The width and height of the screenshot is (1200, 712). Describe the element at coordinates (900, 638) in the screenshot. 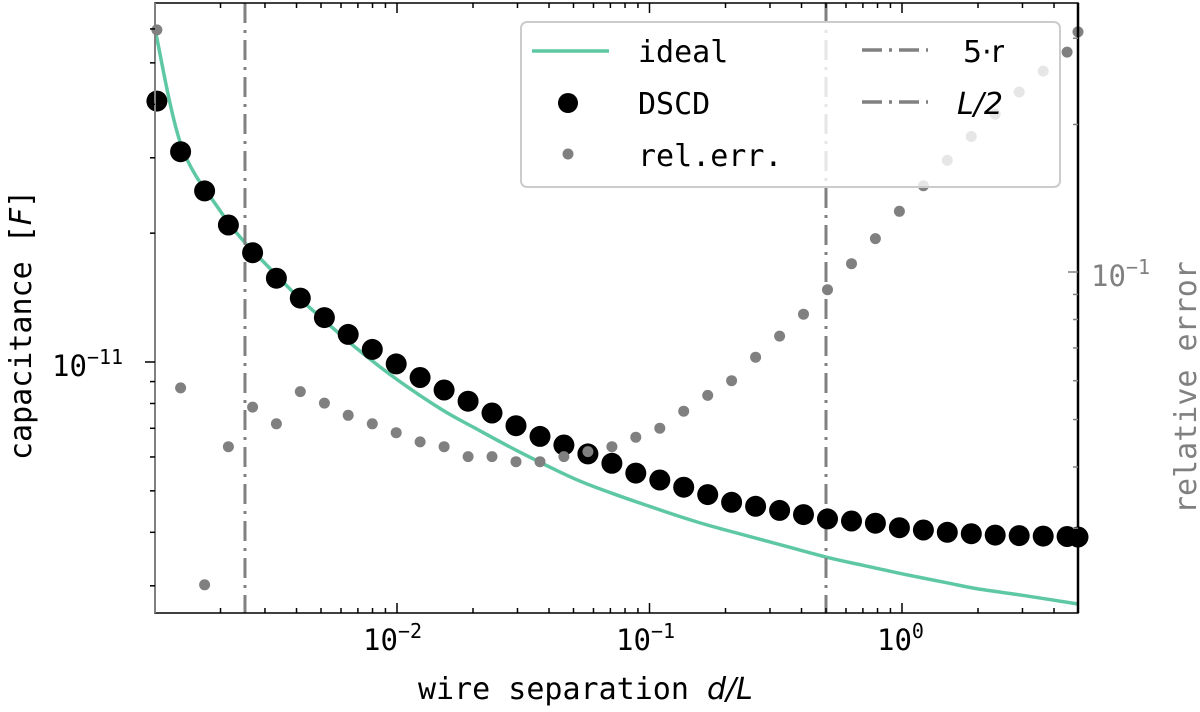

I see `x-tick-label-1e0: 10⁰` at that location.